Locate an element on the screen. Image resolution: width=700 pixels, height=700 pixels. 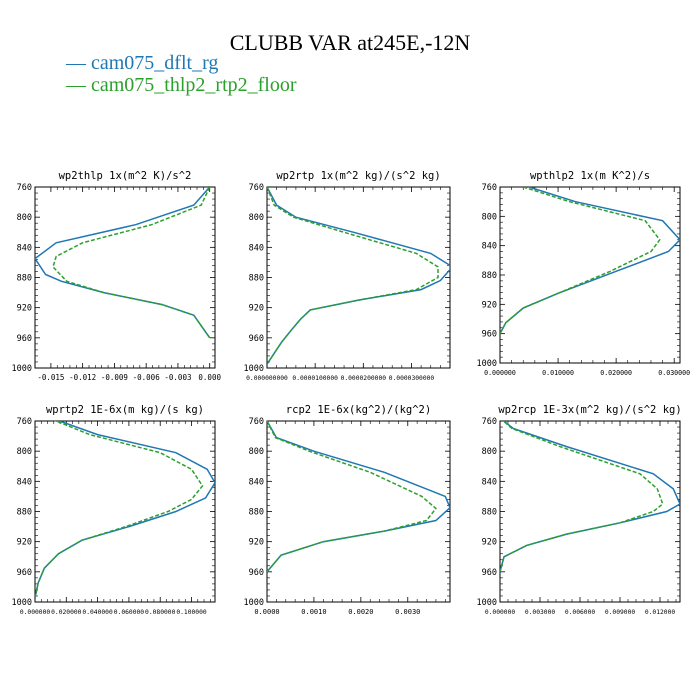
x-tick-label: 0.0000200000 is located at coordinates (364, 378).